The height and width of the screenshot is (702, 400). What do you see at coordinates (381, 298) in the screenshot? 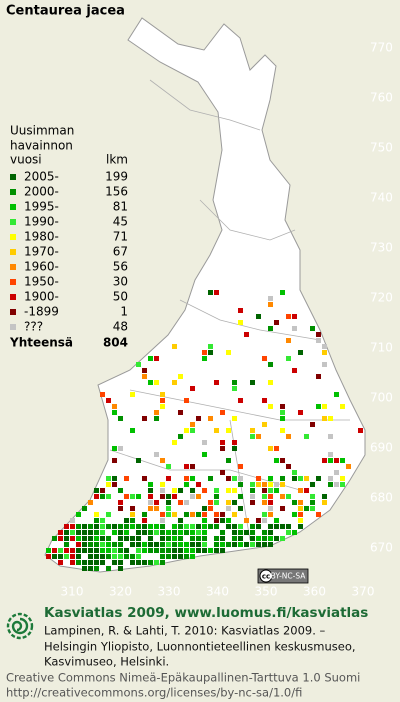
I see `northing-label: 720` at bounding box center [381, 298].